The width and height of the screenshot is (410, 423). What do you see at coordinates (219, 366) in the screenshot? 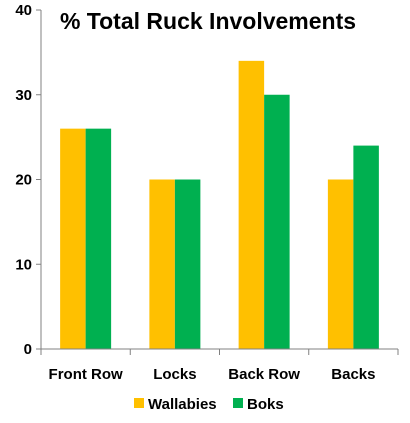
I see `x-ticks-layer: Front Row Locks Back Row Backs` at bounding box center [219, 366].